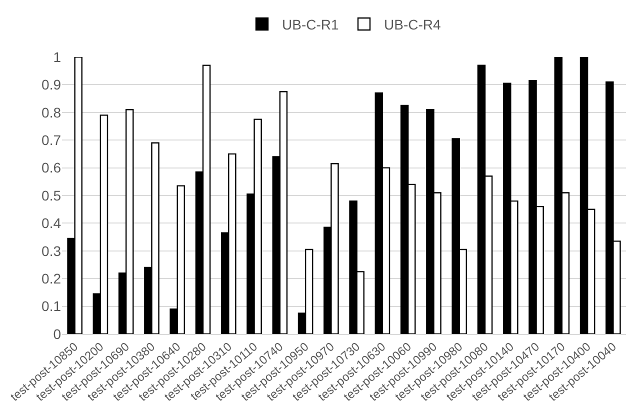 This screenshot has width=634, height=412. I want to click on y-tick-label: 0.9, so click(52, 84).